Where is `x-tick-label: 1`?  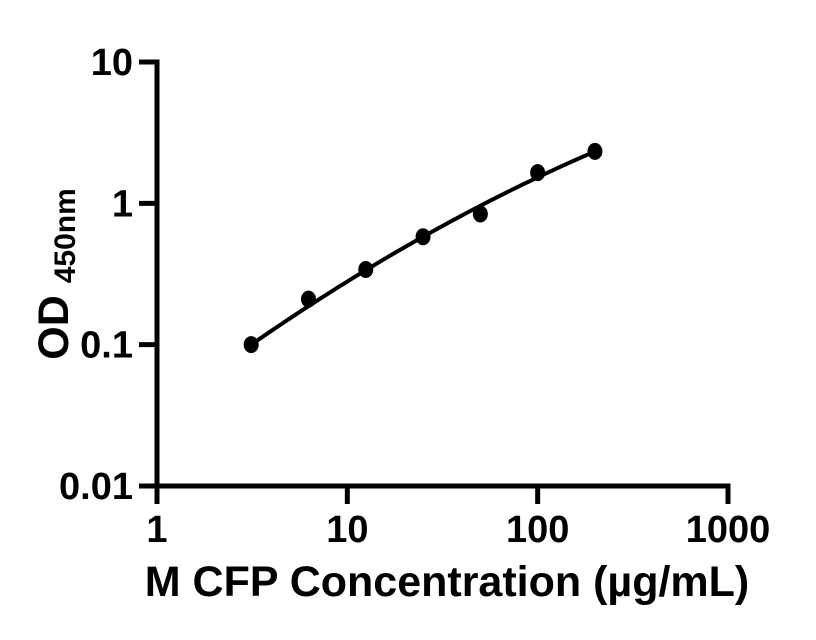
x-tick-label: 1 is located at coordinates (156, 530).